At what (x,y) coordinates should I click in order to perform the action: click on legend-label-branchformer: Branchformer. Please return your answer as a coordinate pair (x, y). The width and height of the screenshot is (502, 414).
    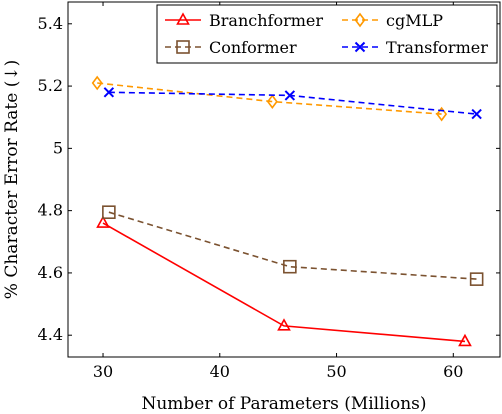
    Looking at the image, I should click on (266, 20).